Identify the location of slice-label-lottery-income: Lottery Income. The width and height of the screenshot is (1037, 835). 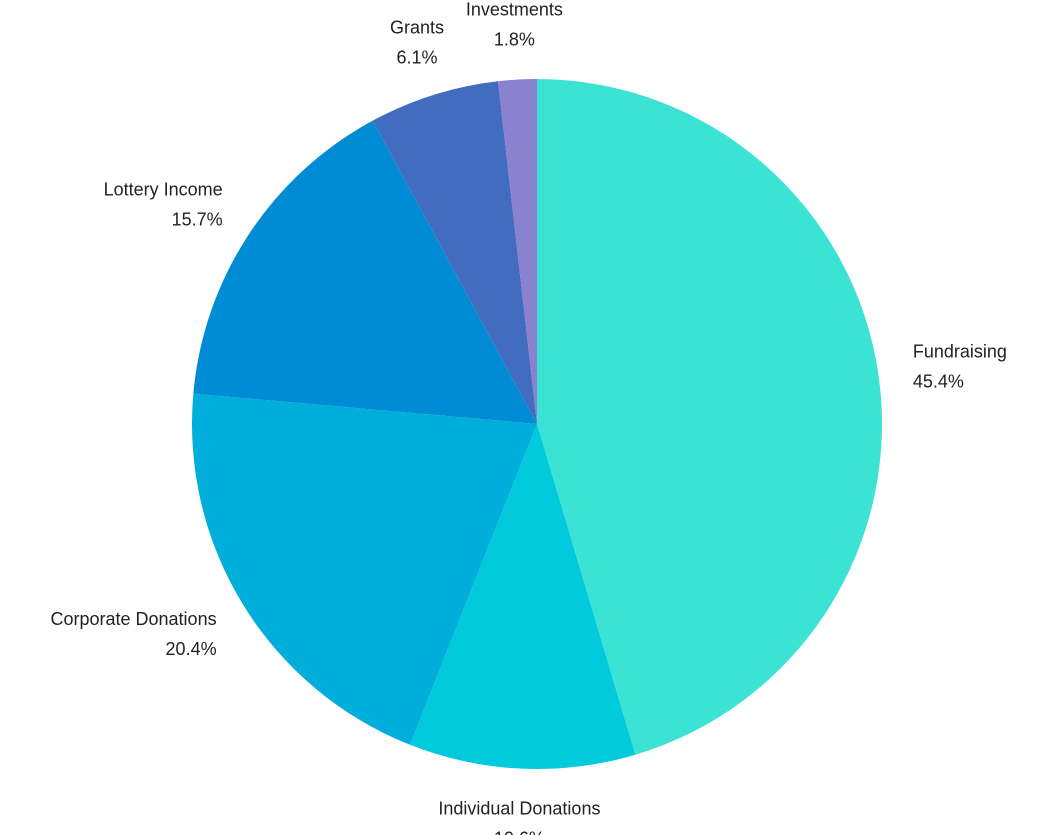
(163, 189).